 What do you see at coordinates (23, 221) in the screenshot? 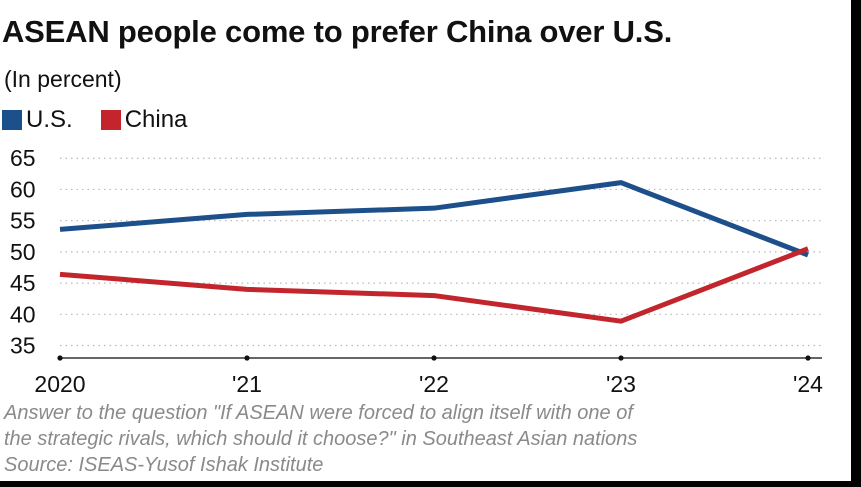
I see `y-tick-label: 55` at bounding box center [23, 221].